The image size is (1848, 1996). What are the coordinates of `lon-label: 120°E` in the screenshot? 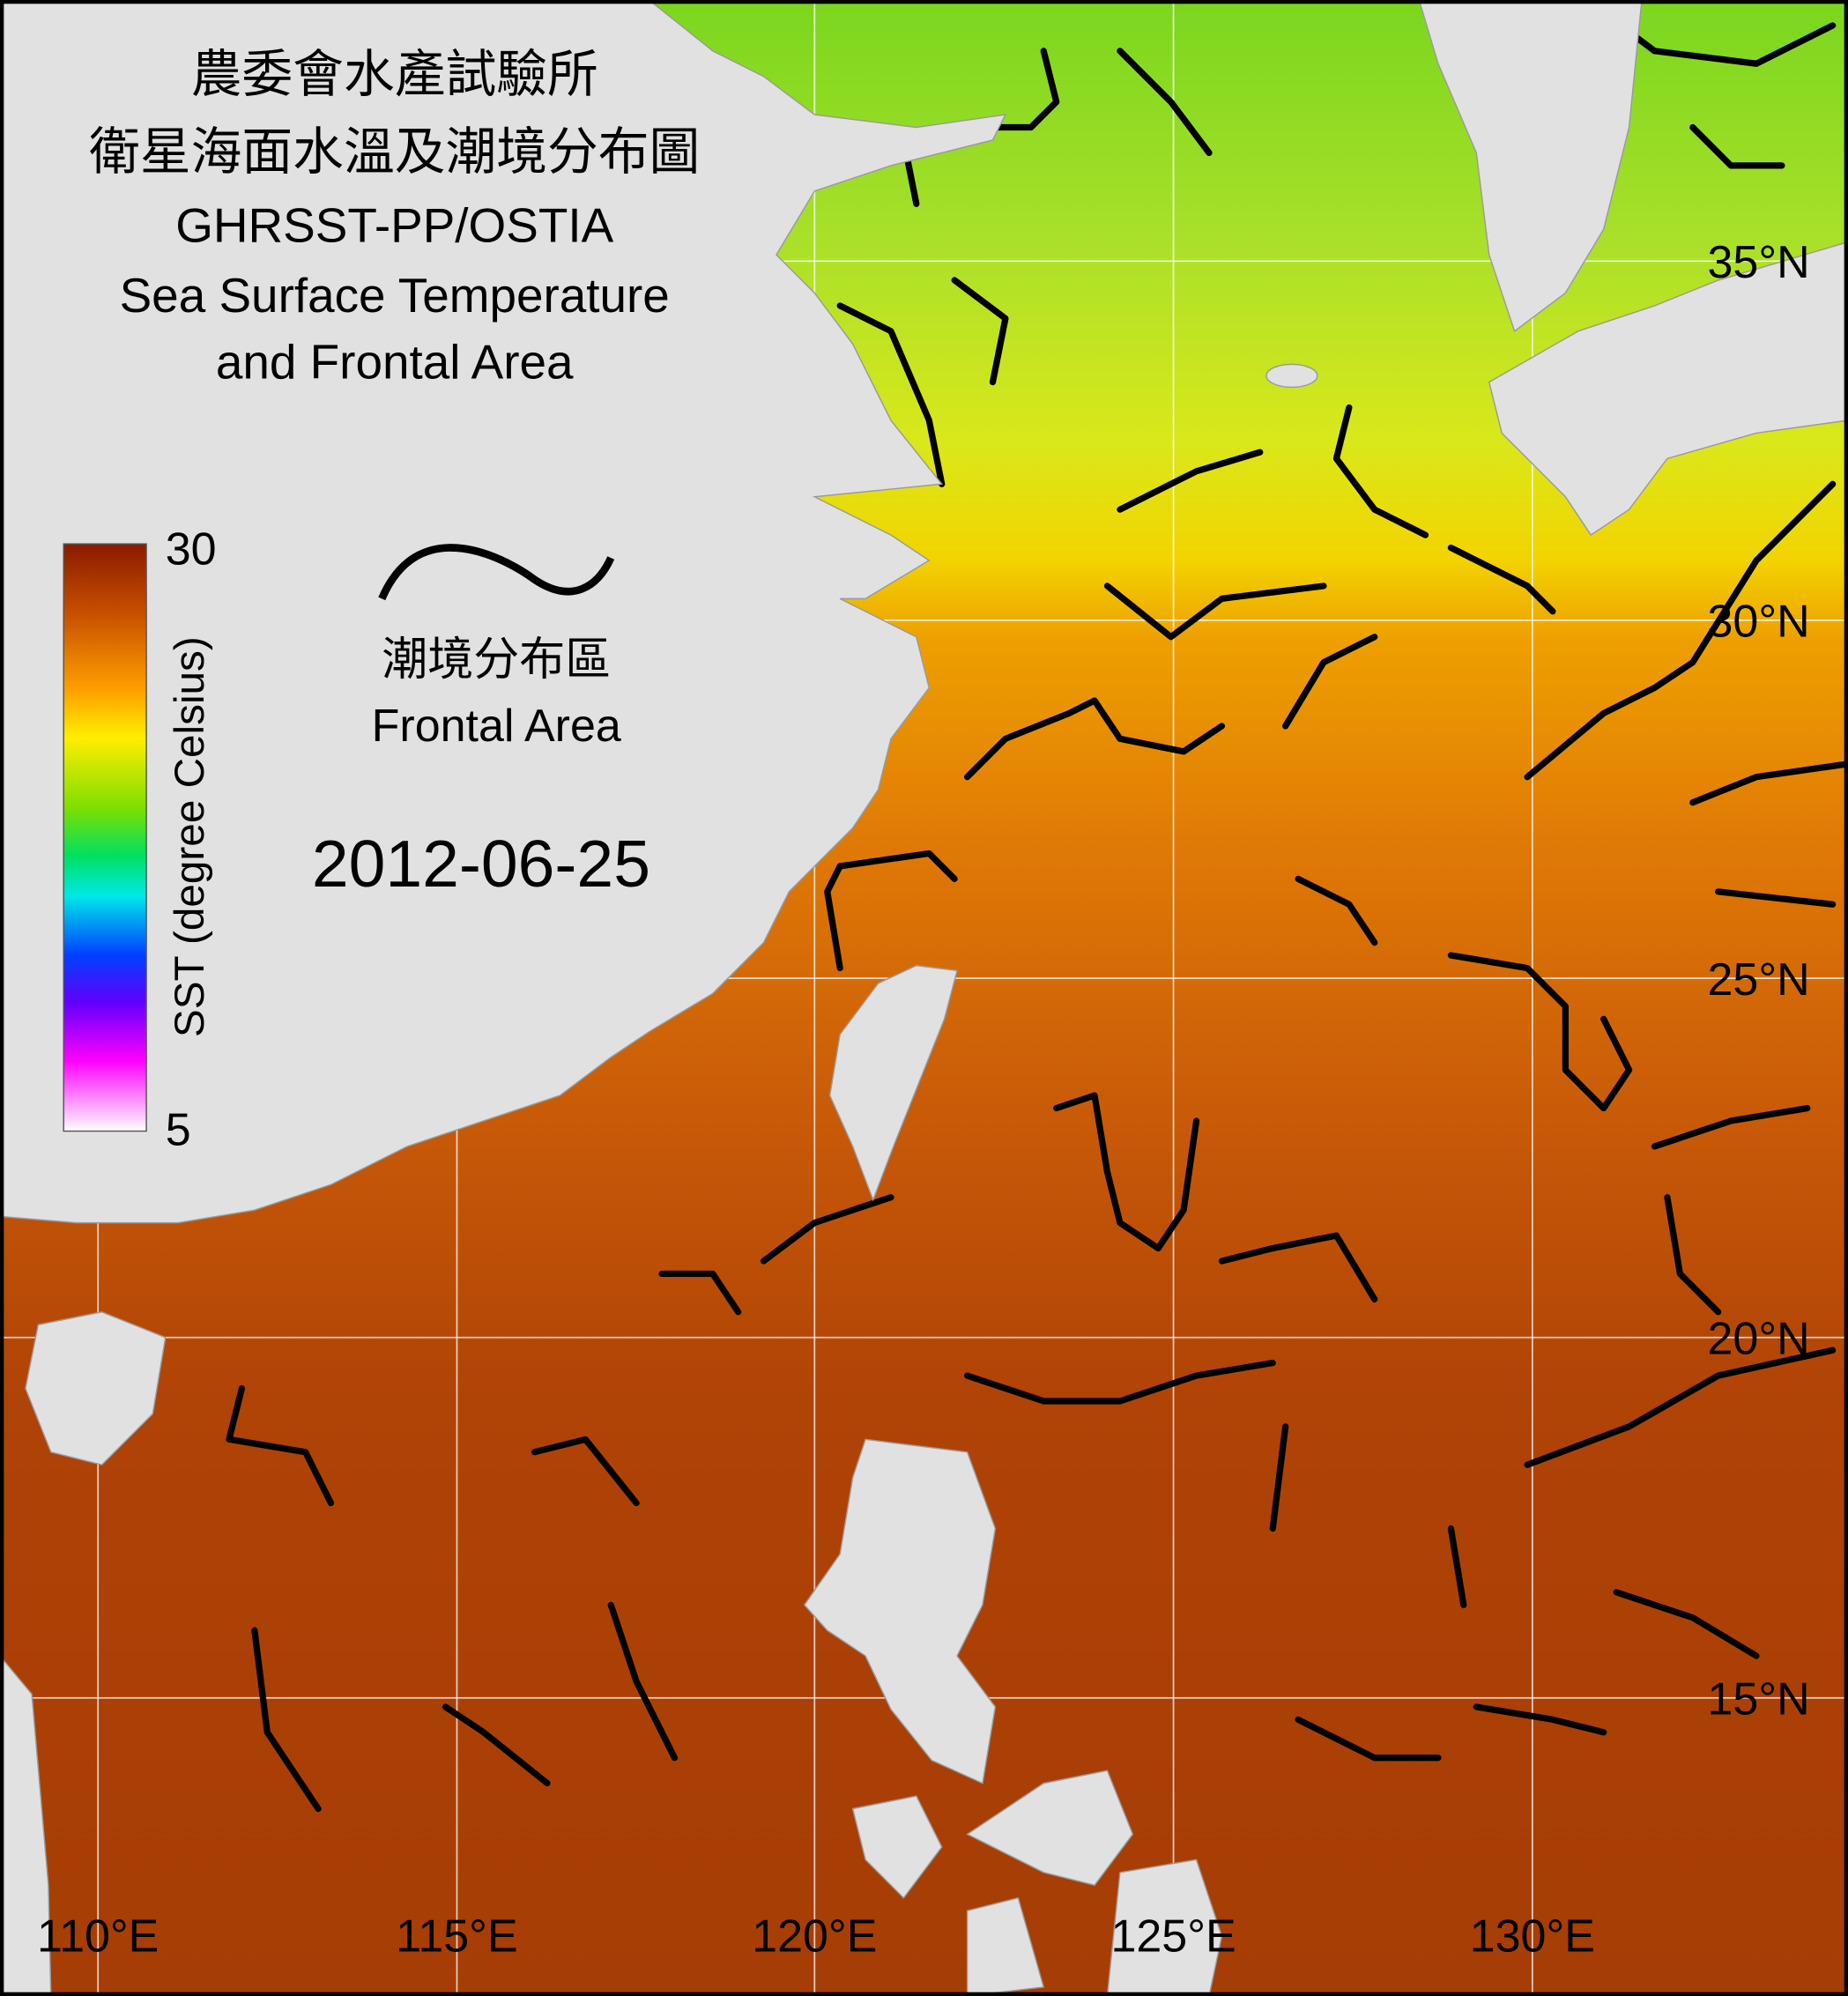 It's located at (814, 1936).